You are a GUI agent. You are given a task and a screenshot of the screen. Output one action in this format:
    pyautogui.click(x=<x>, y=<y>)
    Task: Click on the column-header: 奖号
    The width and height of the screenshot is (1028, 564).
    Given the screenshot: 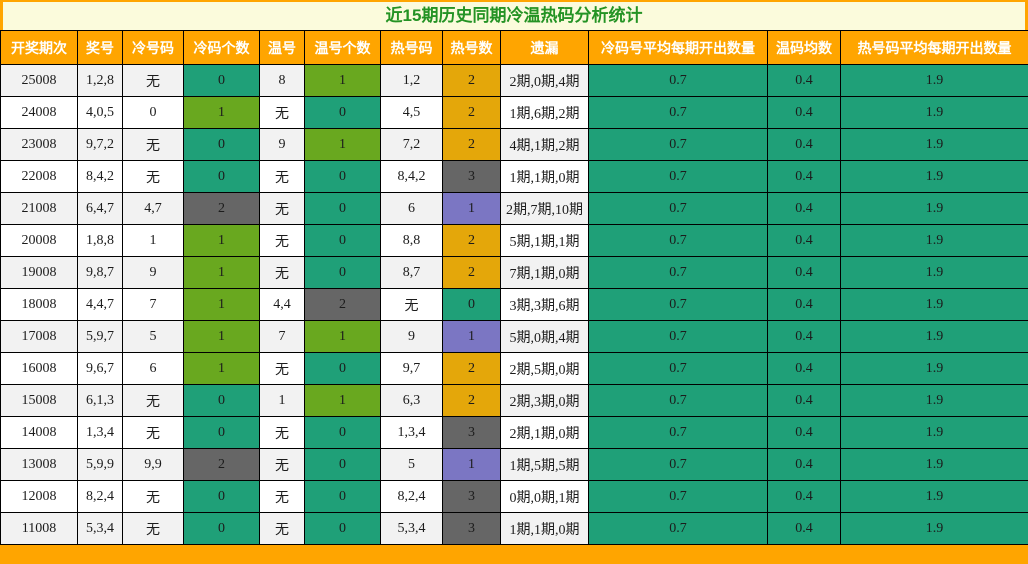 What is the action you would take?
    pyautogui.click(x=100, y=48)
    